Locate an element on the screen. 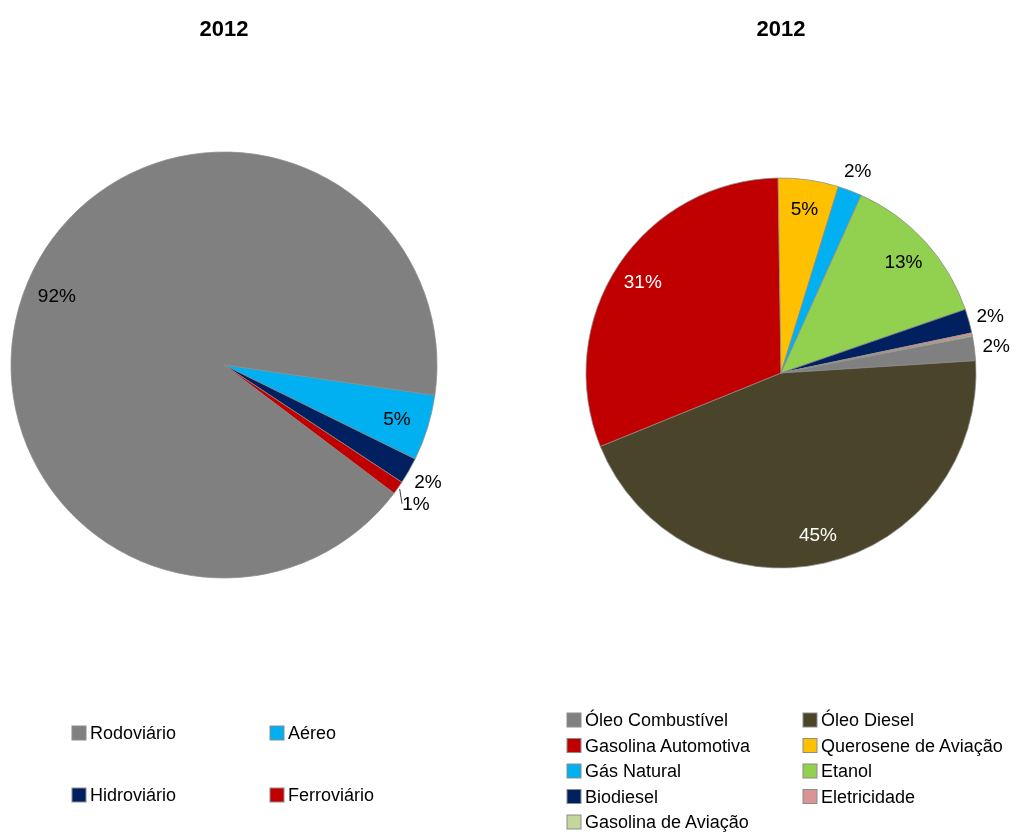 The height and width of the screenshot is (832, 1022). legend-label: Hidroviário is located at coordinates (133, 795).